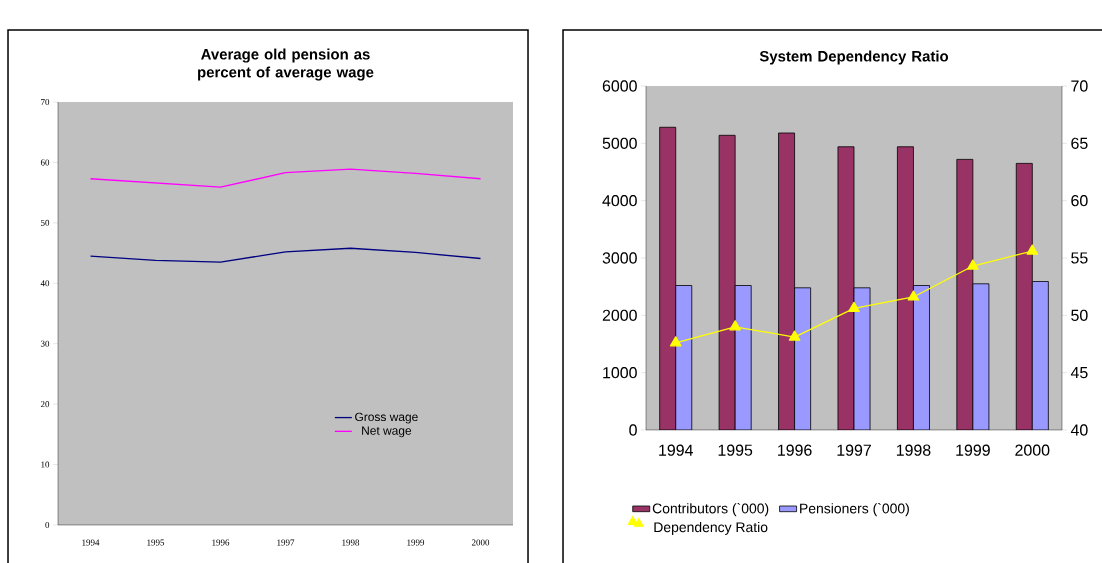 The image size is (1102, 563). What do you see at coordinates (854, 509) in the screenshot?
I see `legend-label: Pensioners (`000)` at bounding box center [854, 509].